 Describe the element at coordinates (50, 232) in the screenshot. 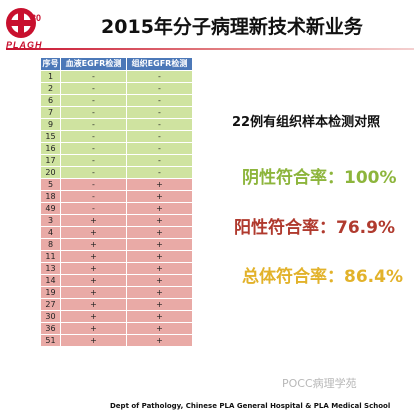

I see `row-serial-cell: 4` at that location.